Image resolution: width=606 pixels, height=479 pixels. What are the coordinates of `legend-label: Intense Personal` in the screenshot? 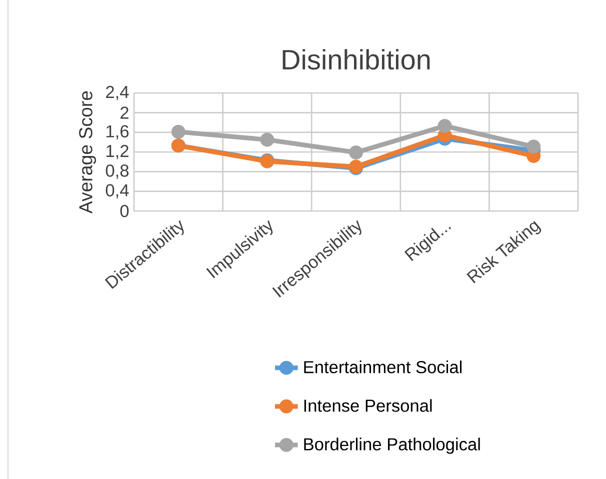 It's located at (368, 405).